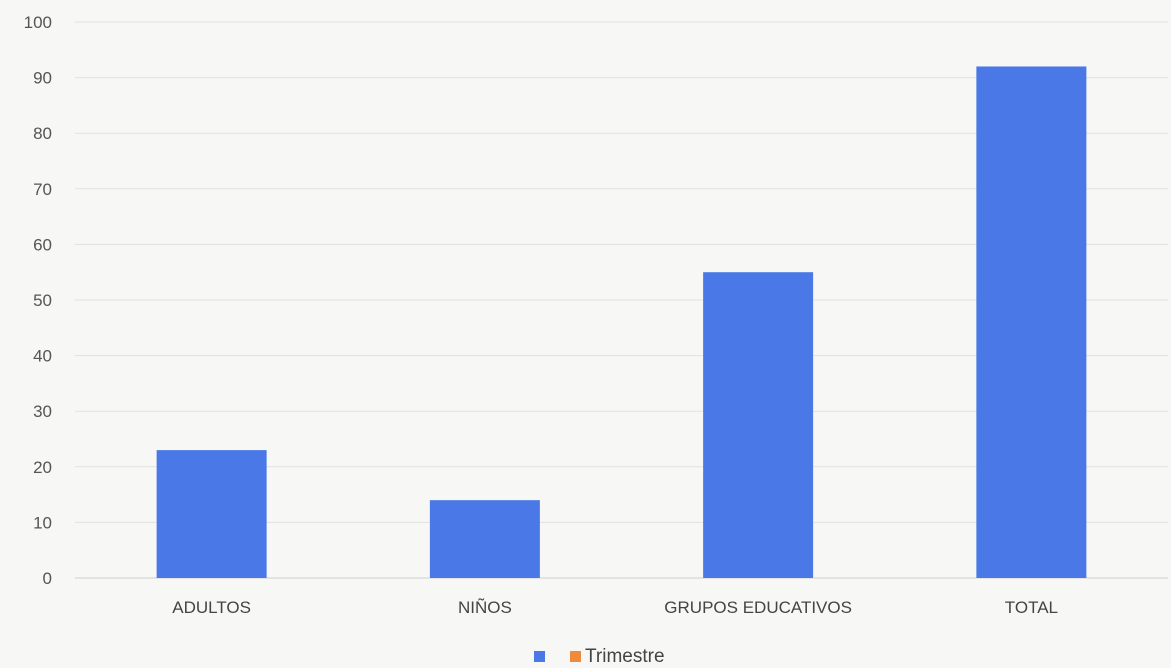 The image size is (1171, 668). What do you see at coordinates (42, 78) in the screenshot?
I see `y-tick-label: 90` at bounding box center [42, 78].